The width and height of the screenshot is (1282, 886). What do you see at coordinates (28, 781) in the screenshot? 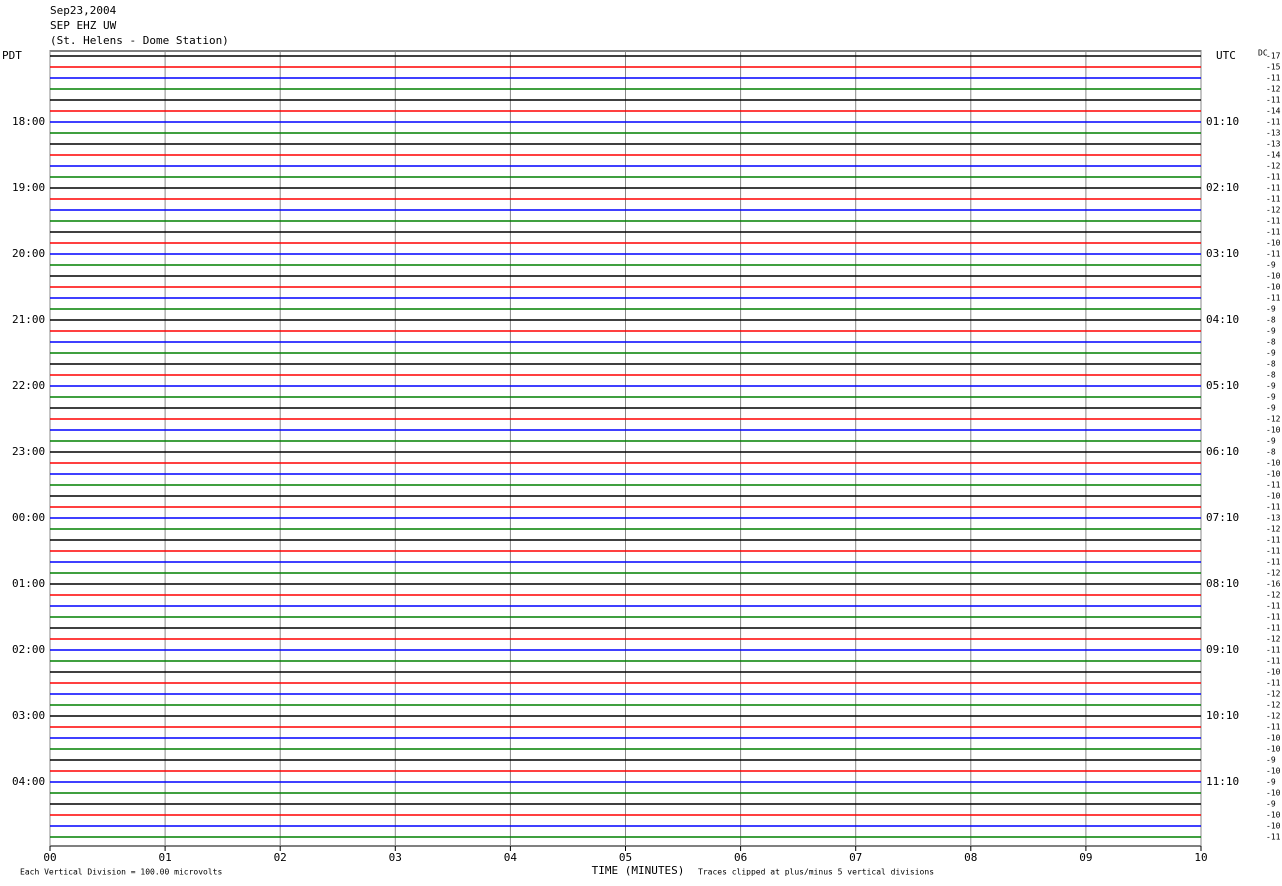
I see `left-time-label: 04:00` at bounding box center [28, 781].